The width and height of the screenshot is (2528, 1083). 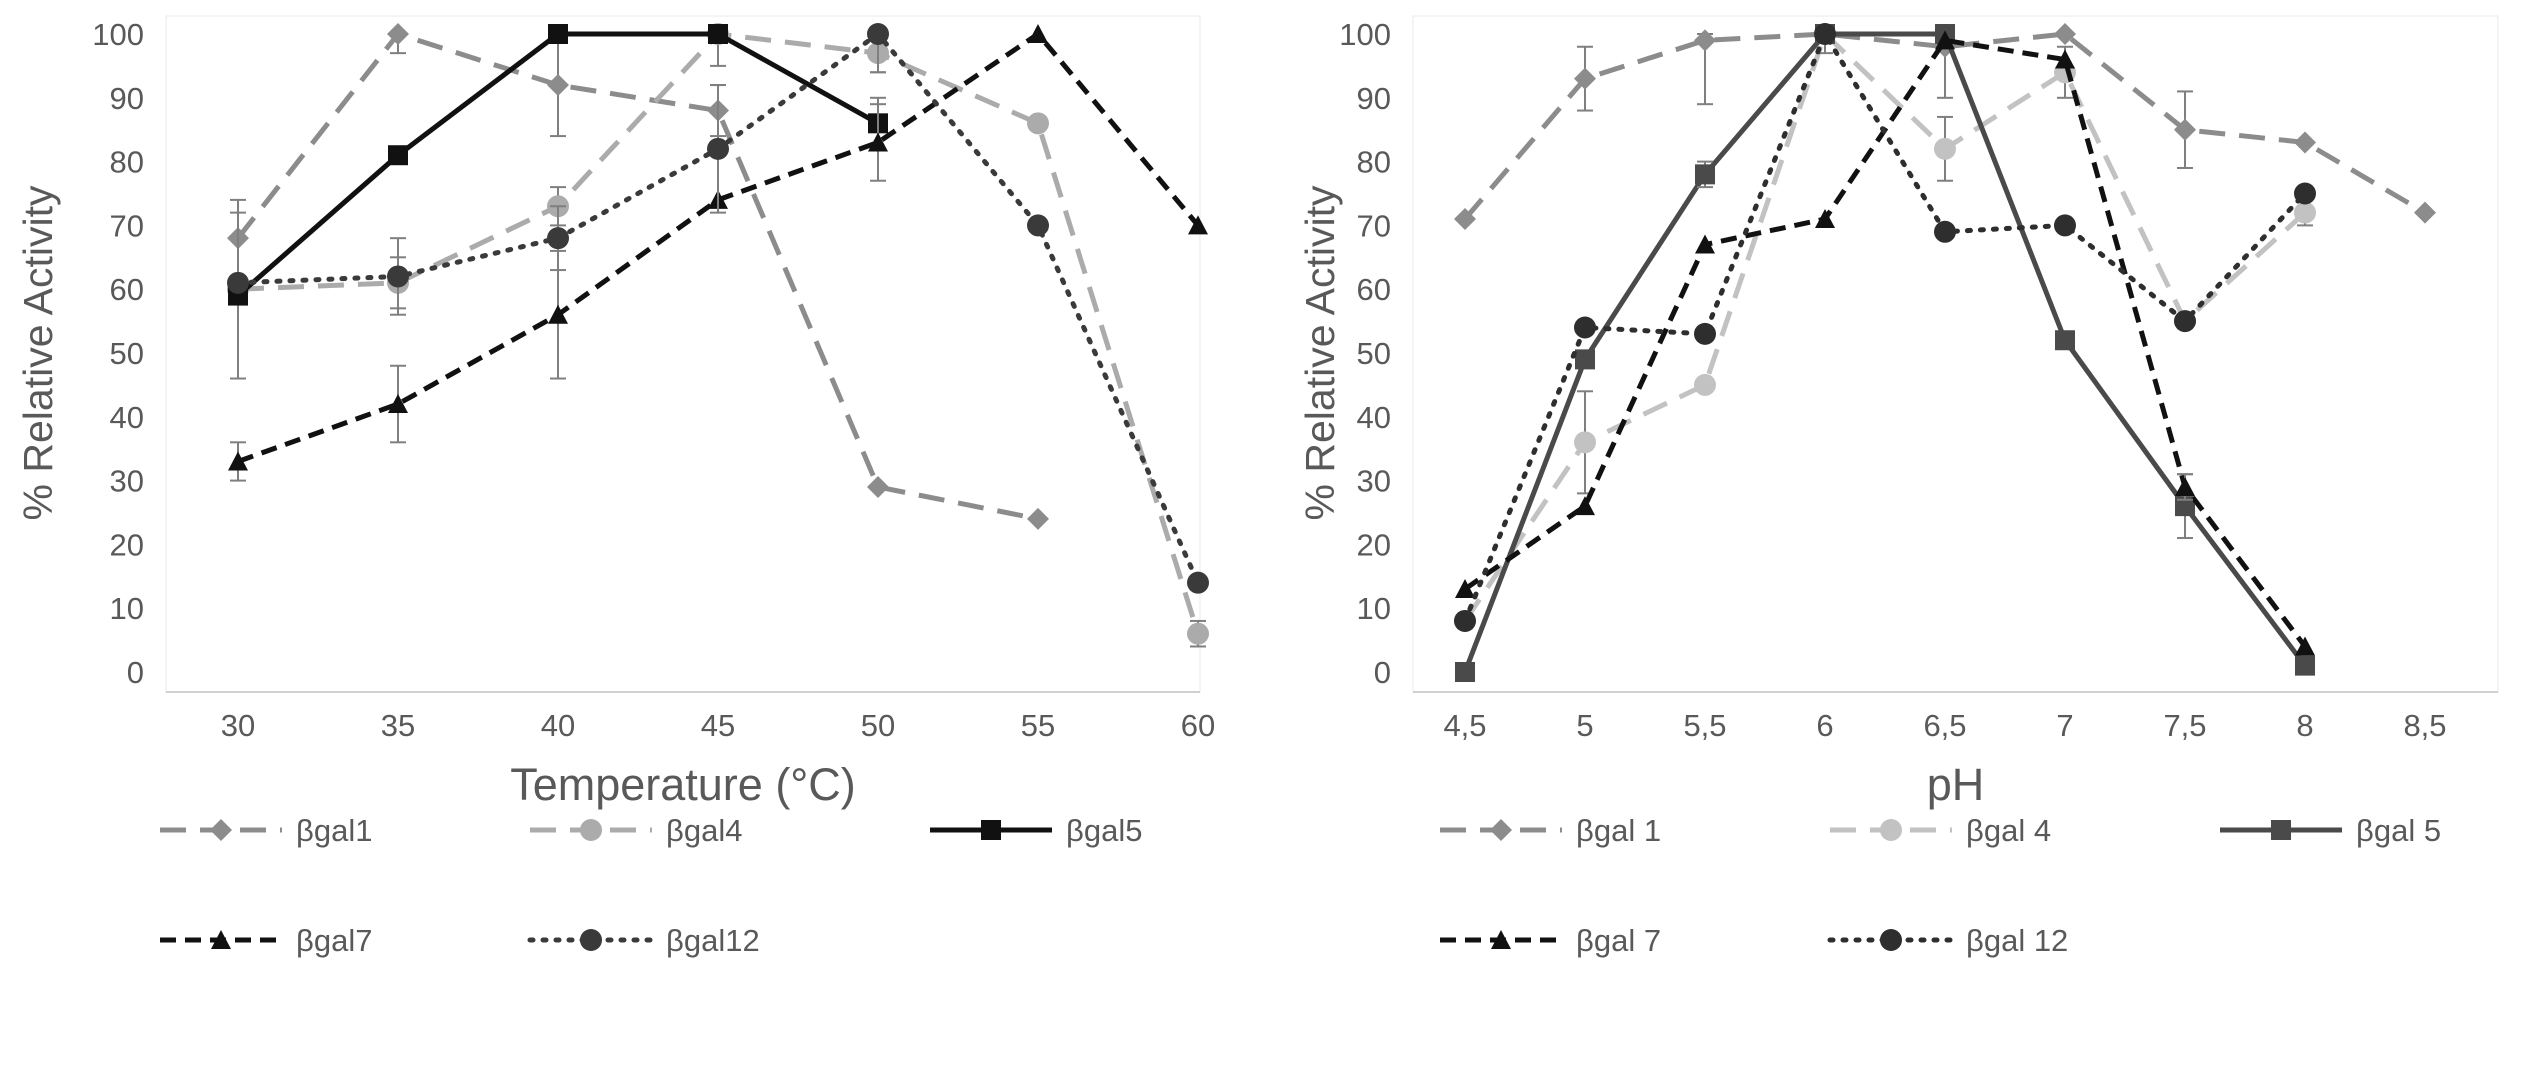 I want to click on x-tick-label: 7, so click(x=2064, y=725).